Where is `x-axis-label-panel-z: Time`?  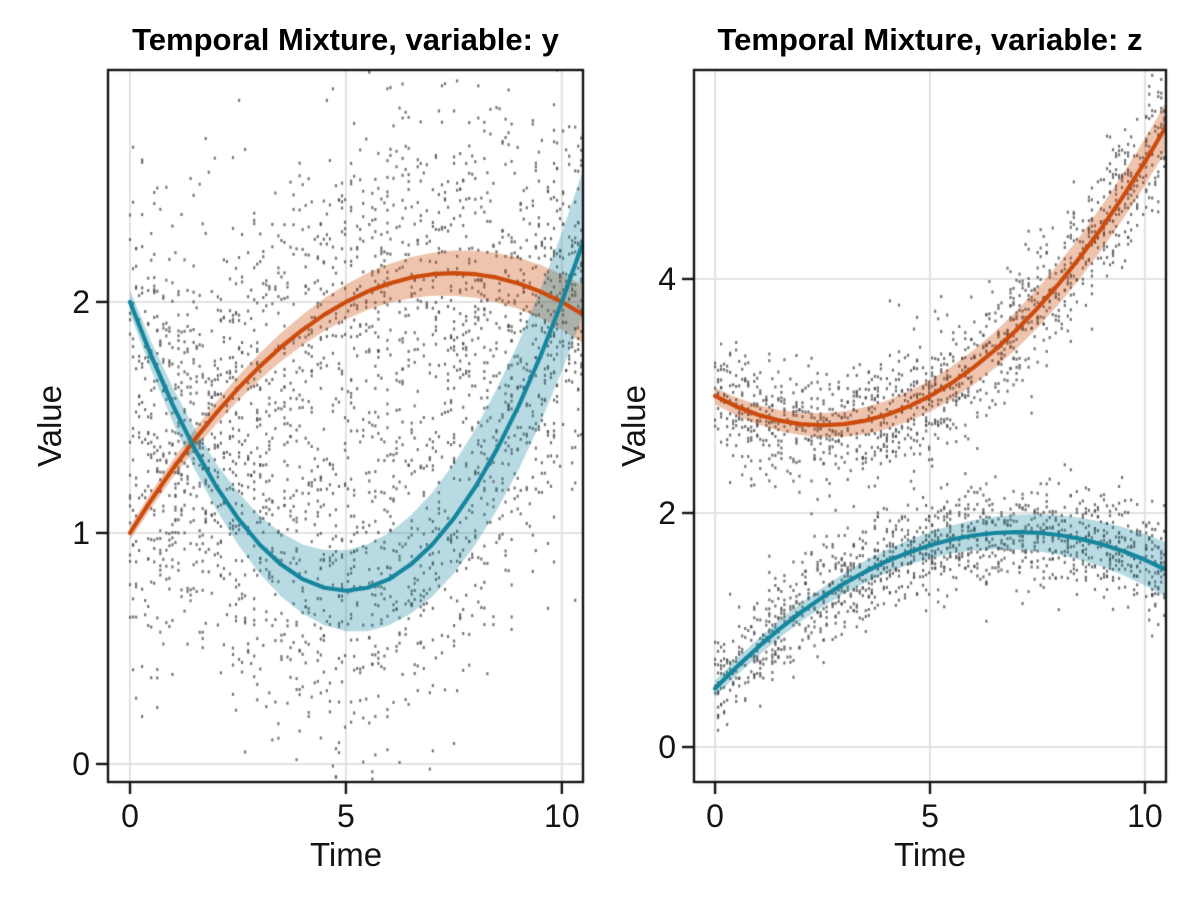 x-axis-label-panel-z: Time is located at coordinates (930, 854).